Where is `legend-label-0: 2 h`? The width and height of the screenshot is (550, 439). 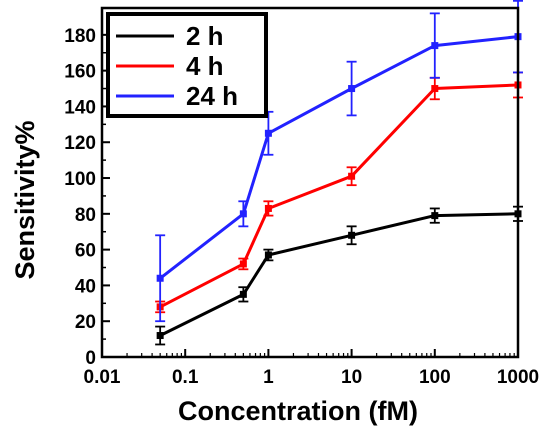 legend-label-0: 2 h is located at coordinates (205, 36).